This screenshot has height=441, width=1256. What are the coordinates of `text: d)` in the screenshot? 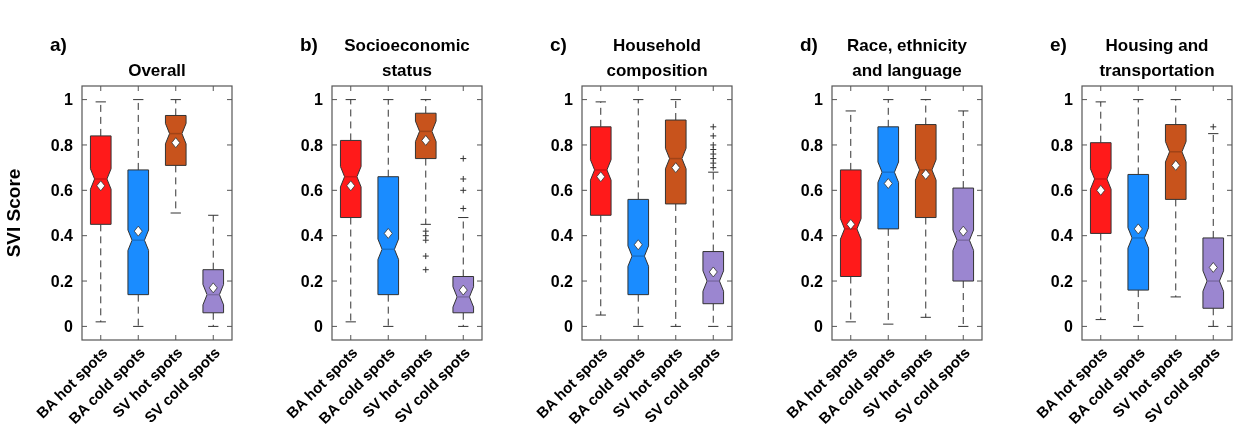 It's located at (809, 44).